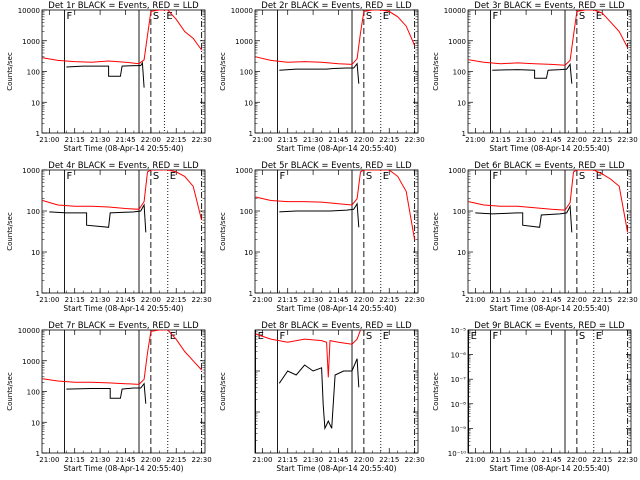 The image size is (640, 480). I want to click on y-tick-label: 10⁻⁸, so click(459, 405).